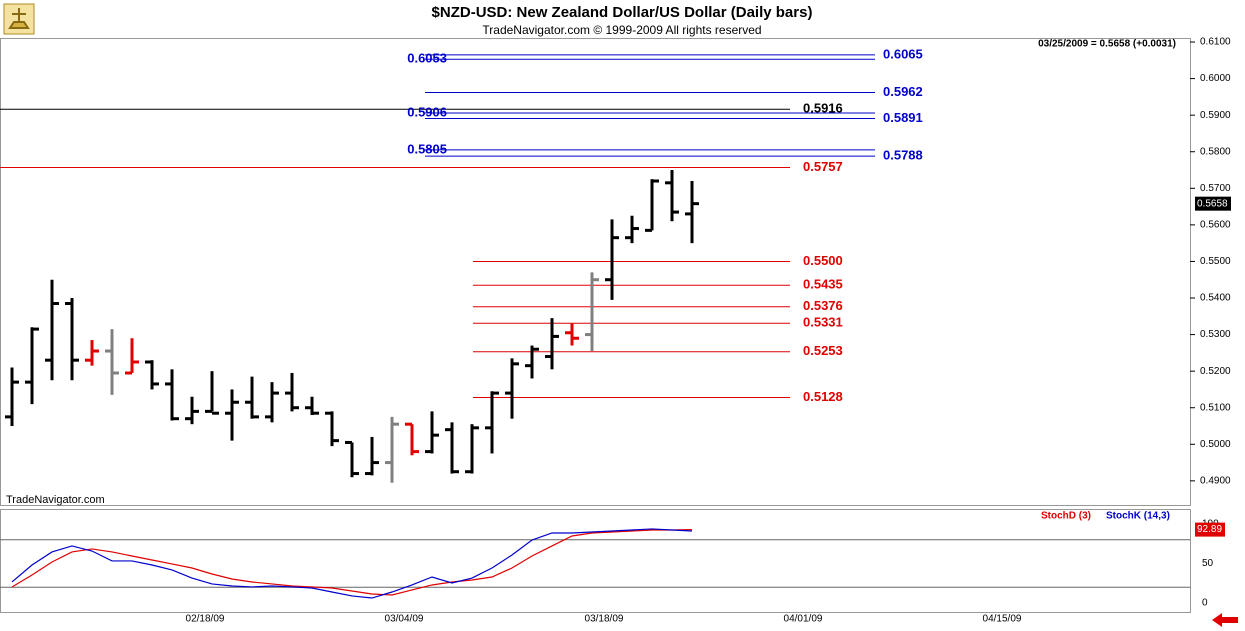  I want to click on legend-entry: StochD (3), so click(1066, 516).